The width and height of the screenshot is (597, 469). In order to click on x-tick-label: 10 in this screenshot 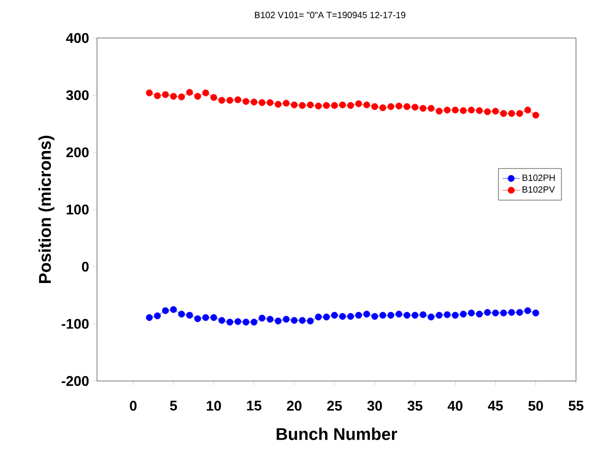, I will do `click(213, 405)`.